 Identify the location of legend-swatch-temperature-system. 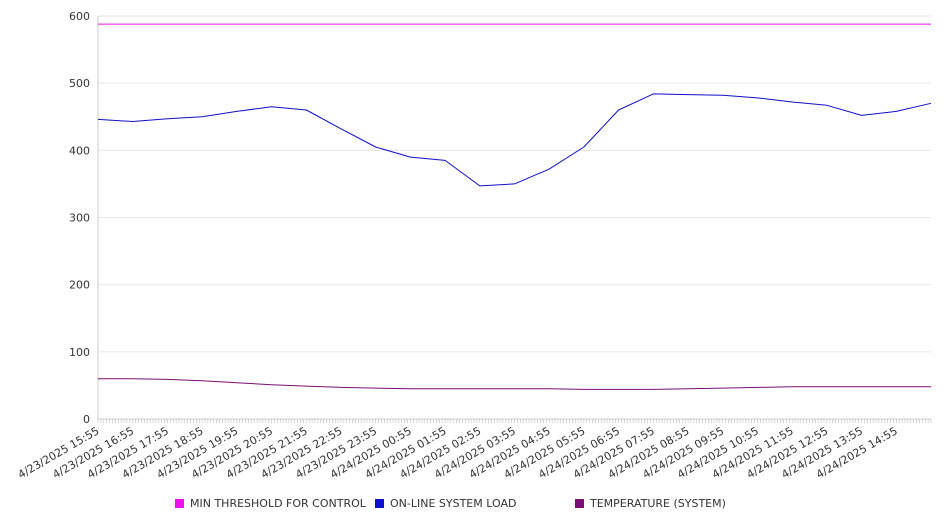
(579, 503).